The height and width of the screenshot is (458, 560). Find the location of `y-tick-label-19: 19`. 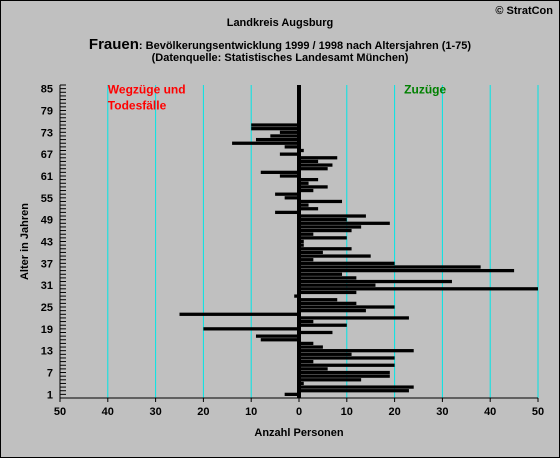

y-tick-label-19: 19 is located at coordinates (47, 330).